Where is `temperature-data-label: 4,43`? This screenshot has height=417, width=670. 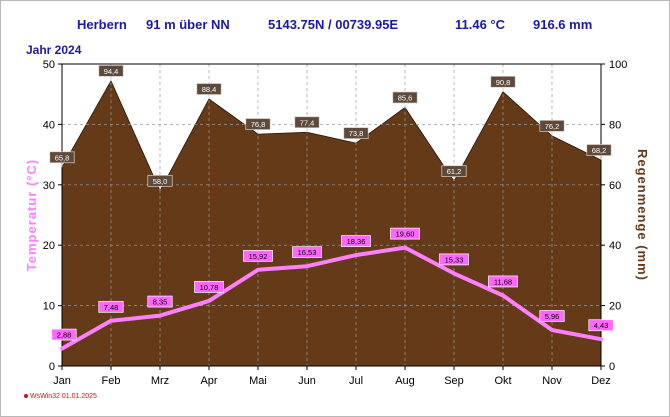 temperature-data-label: 4,43 is located at coordinates (601, 325).